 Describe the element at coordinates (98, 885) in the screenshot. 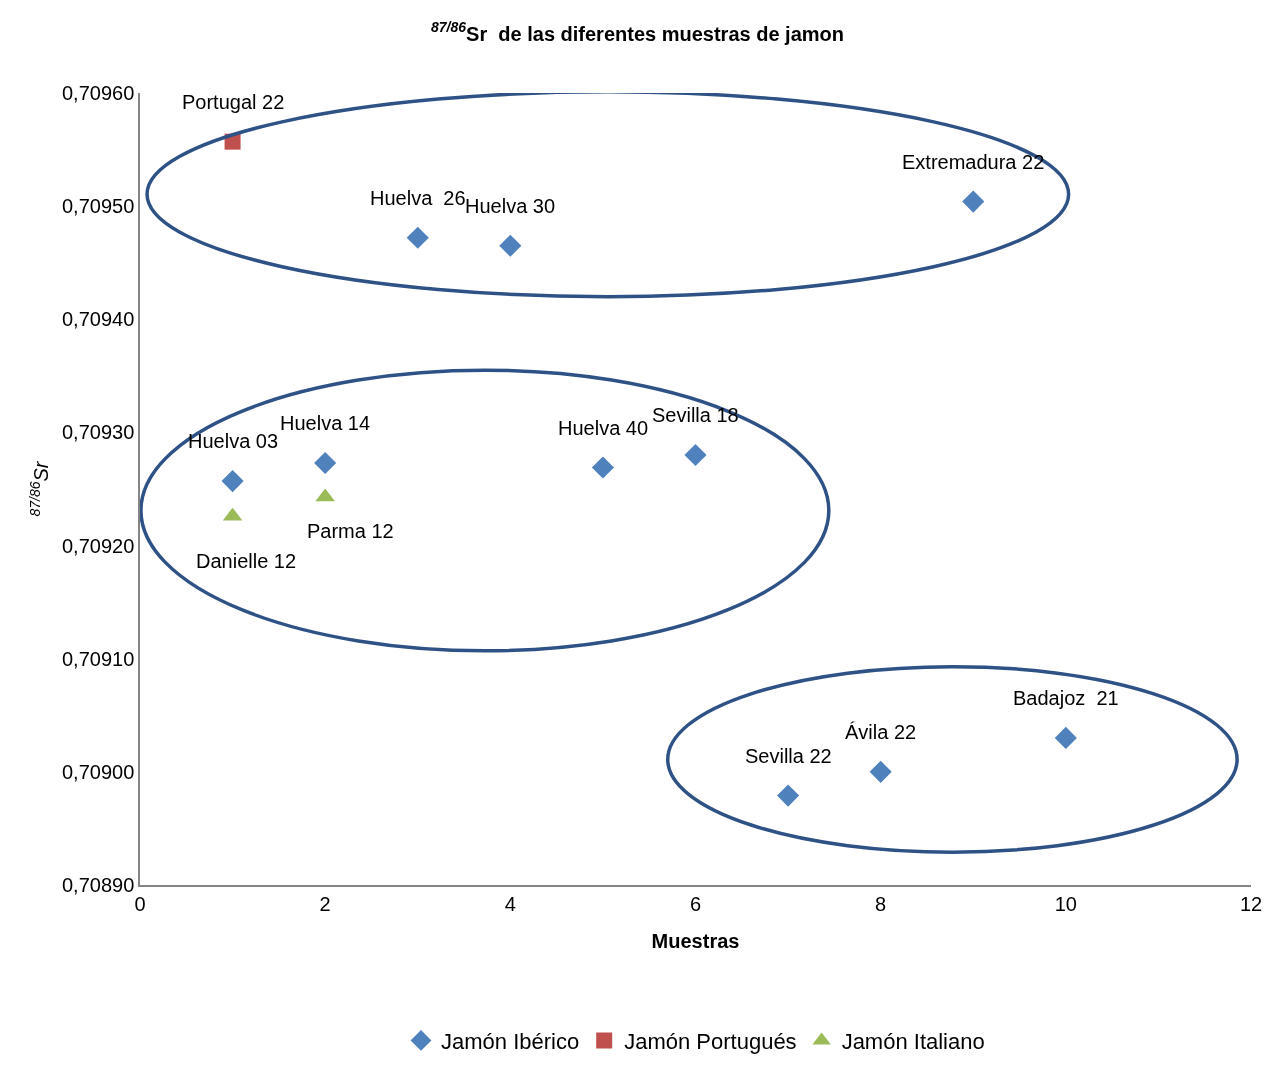

I see `y-tick-label: 0,70890` at that location.